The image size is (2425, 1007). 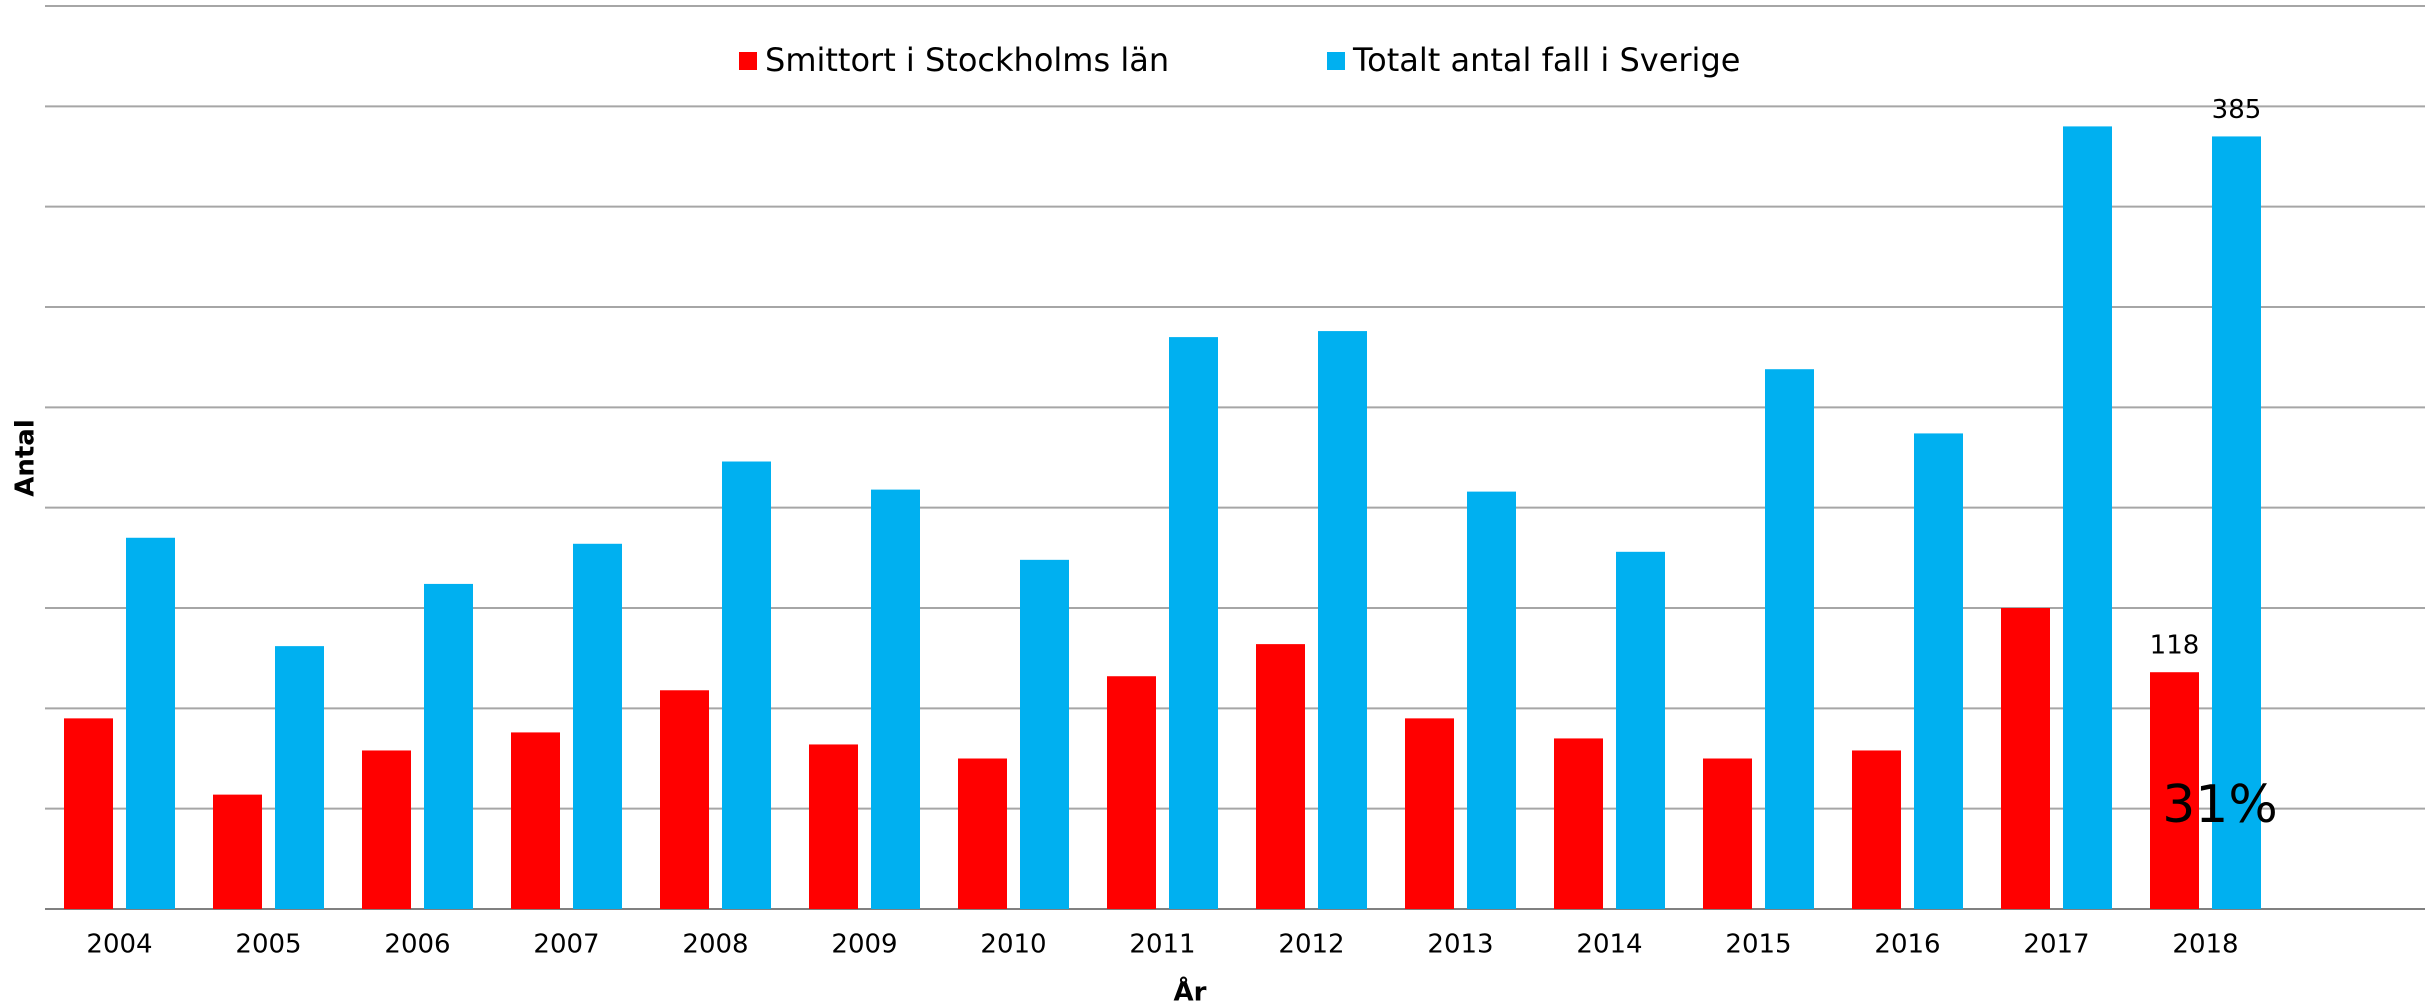 What do you see at coordinates (1013, 945) in the screenshot?
I see `x-tick-label: 2010` at bounding box center [1013, 945].